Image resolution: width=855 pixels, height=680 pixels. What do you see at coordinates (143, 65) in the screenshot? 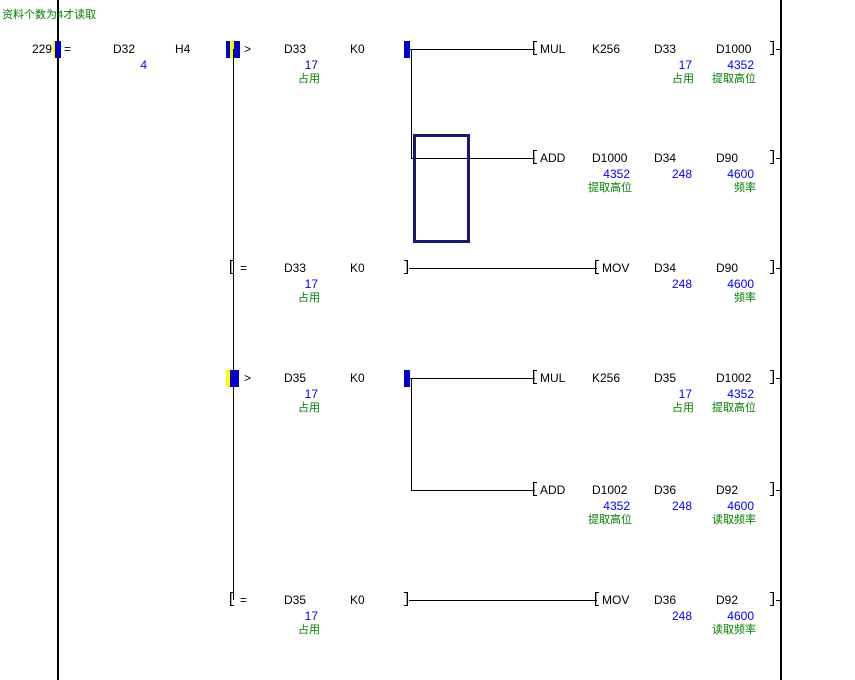
I see `monitor-value: 4` at bounding box center [143, 65].